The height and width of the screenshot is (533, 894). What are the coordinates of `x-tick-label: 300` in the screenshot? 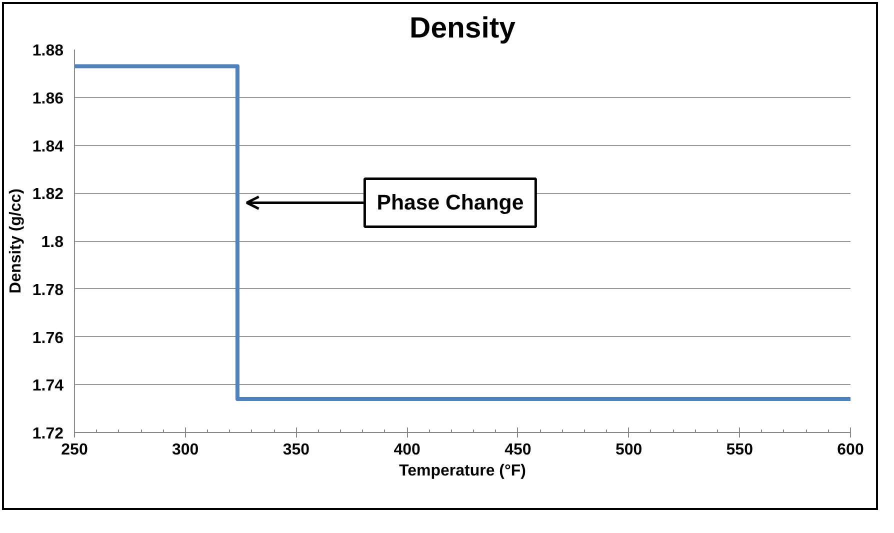 It's located at (185, 450).